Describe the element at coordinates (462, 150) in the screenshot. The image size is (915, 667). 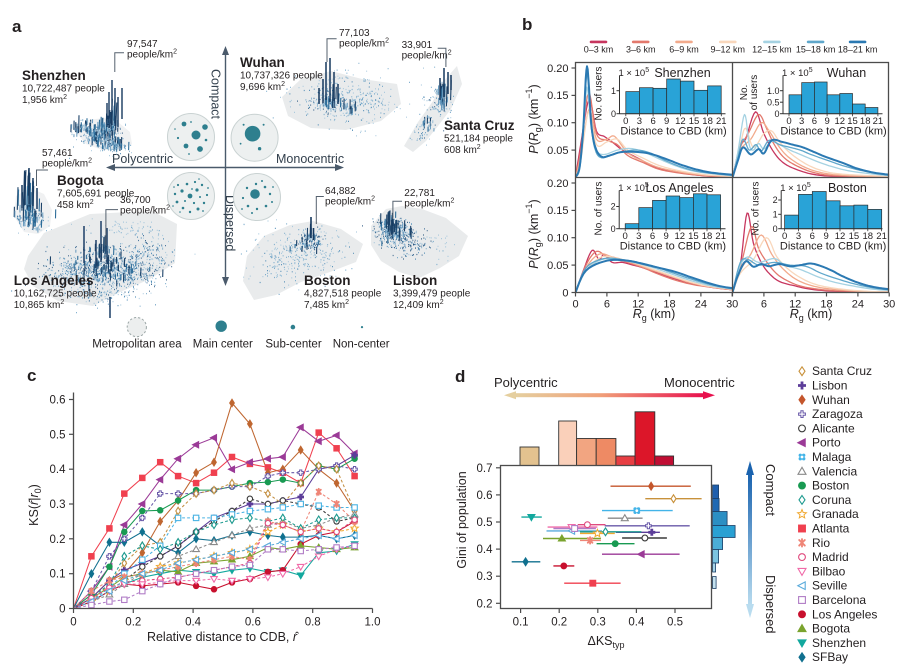
I see `svg-text: 608 km2` at that location.